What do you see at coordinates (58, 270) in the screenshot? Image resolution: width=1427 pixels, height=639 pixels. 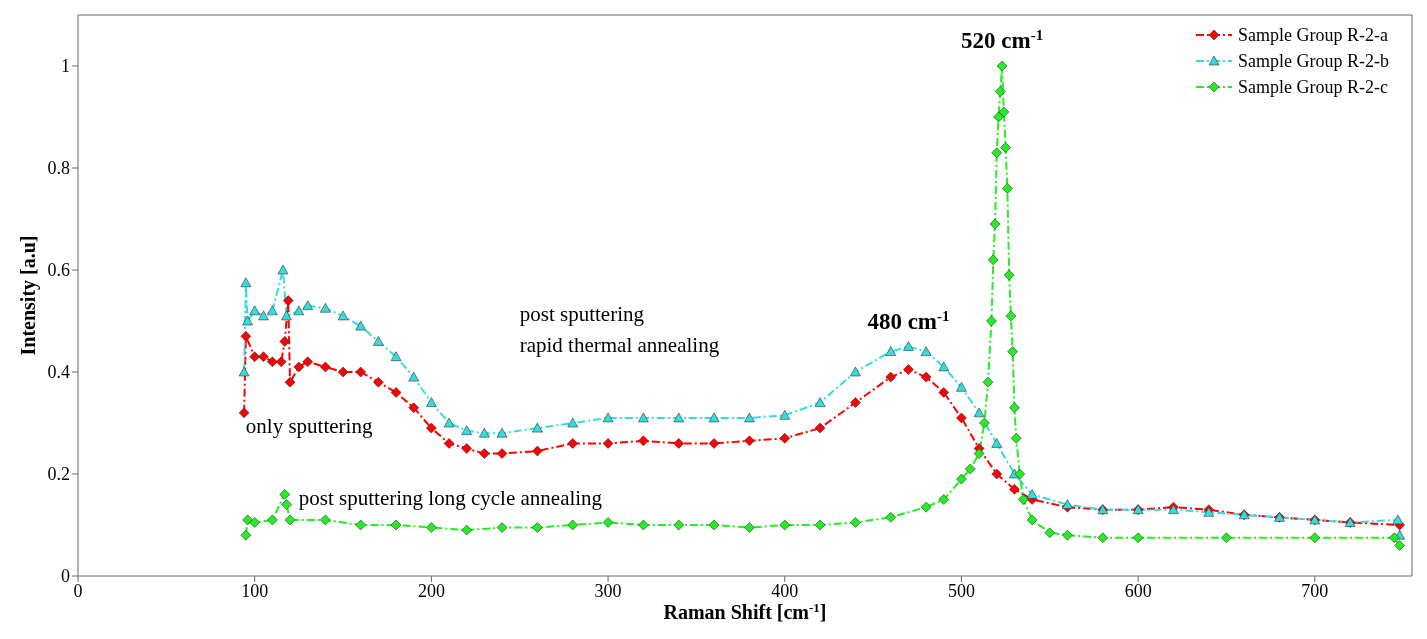 I see `y-tick-label: 0.6` at bounding box center [58, 270].